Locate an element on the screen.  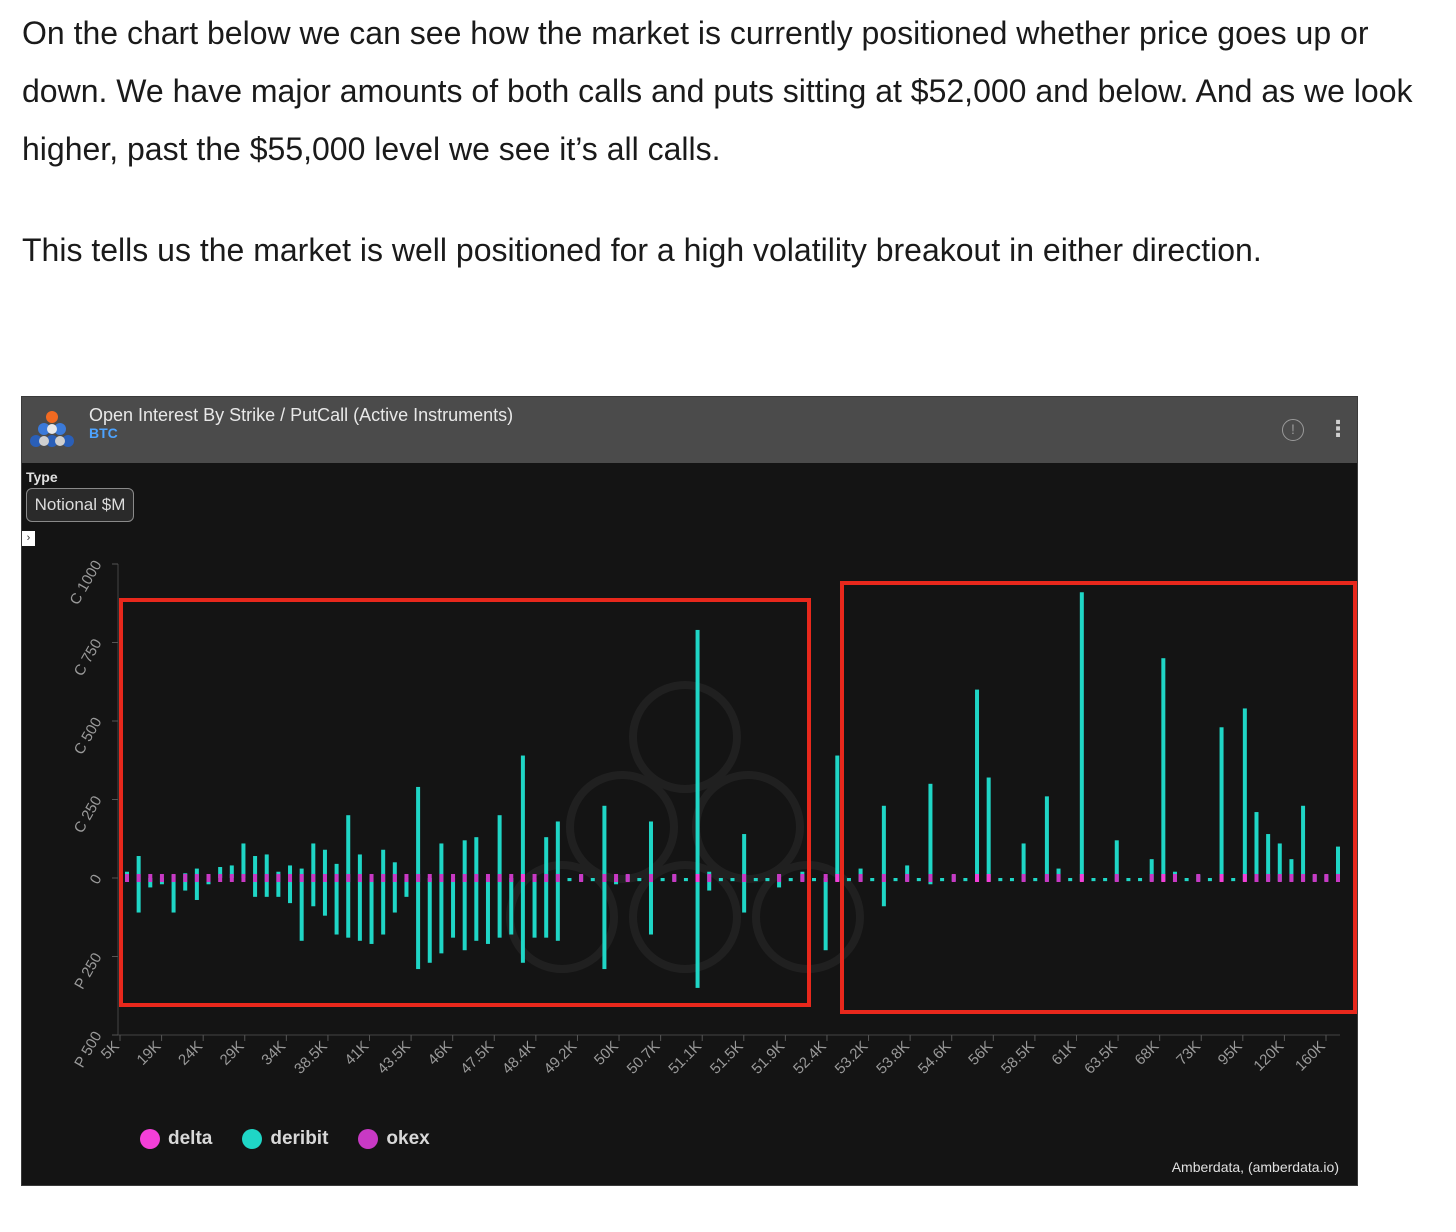
info-icon: ! is located at coordinates (1293, 430).